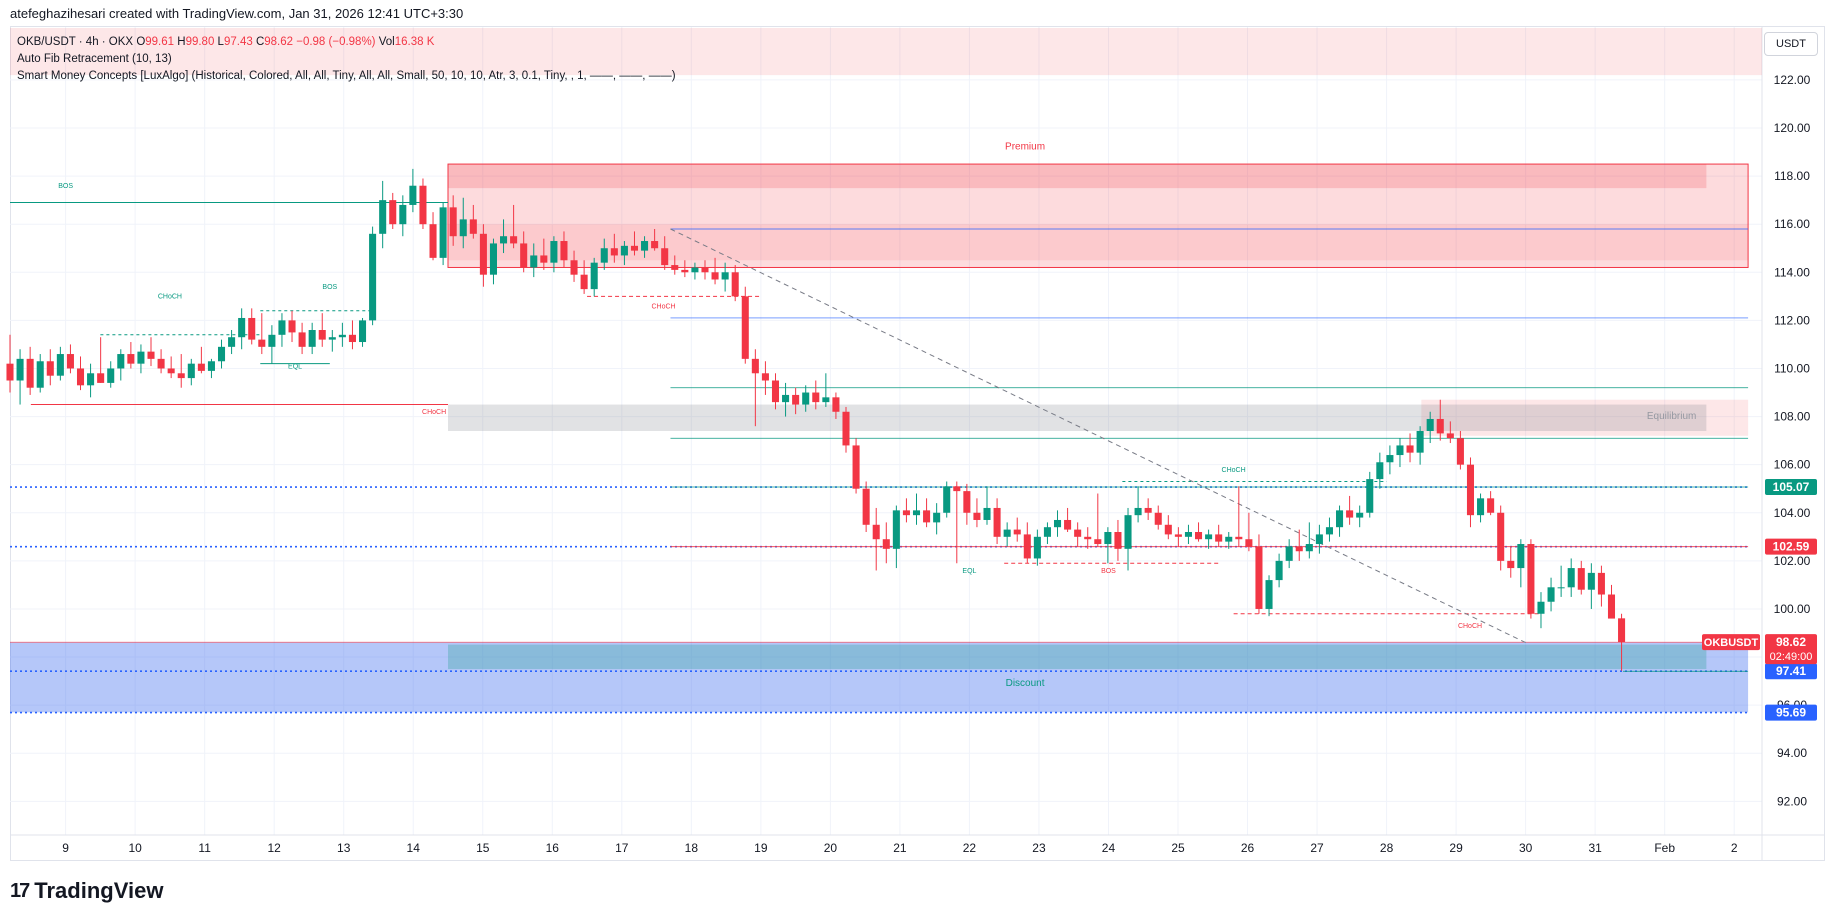 This screenshot has width=1835, height=921. Describe the element at coordinates (238, 42) in the screenshot. I see `low-value: 97.43` at that location.